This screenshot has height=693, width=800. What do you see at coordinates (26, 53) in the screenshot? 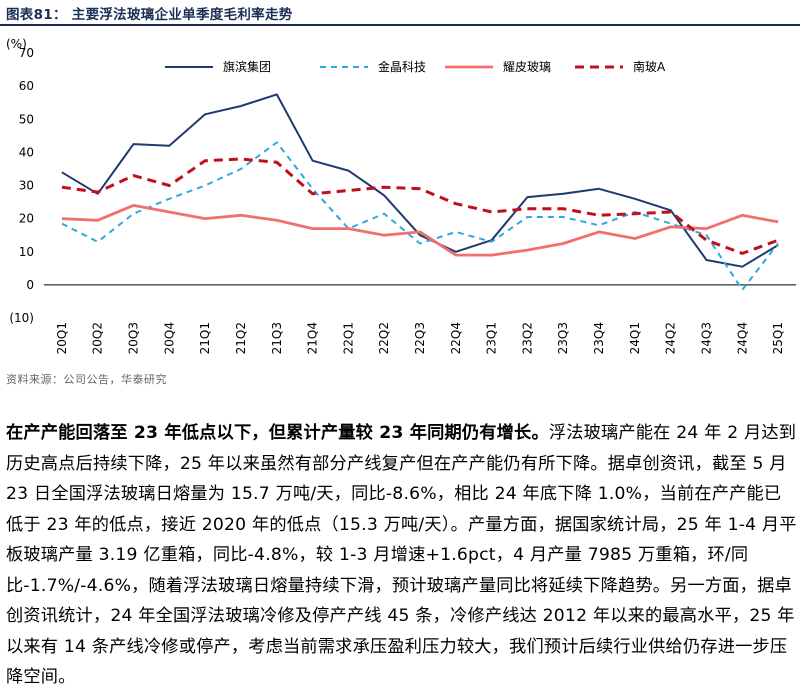
I see `y-tick-label: 70` at bounding box center [26, 53].